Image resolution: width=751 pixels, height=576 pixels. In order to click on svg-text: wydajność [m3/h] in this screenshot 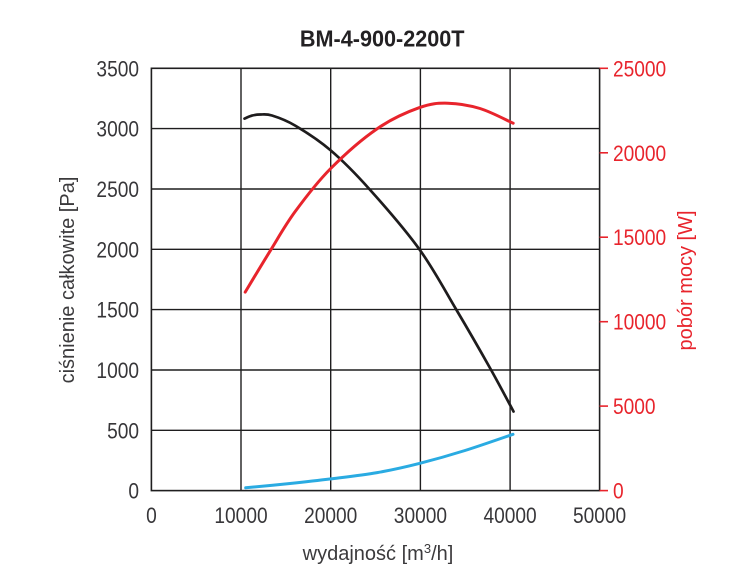, I will do `click(378, 553)`.